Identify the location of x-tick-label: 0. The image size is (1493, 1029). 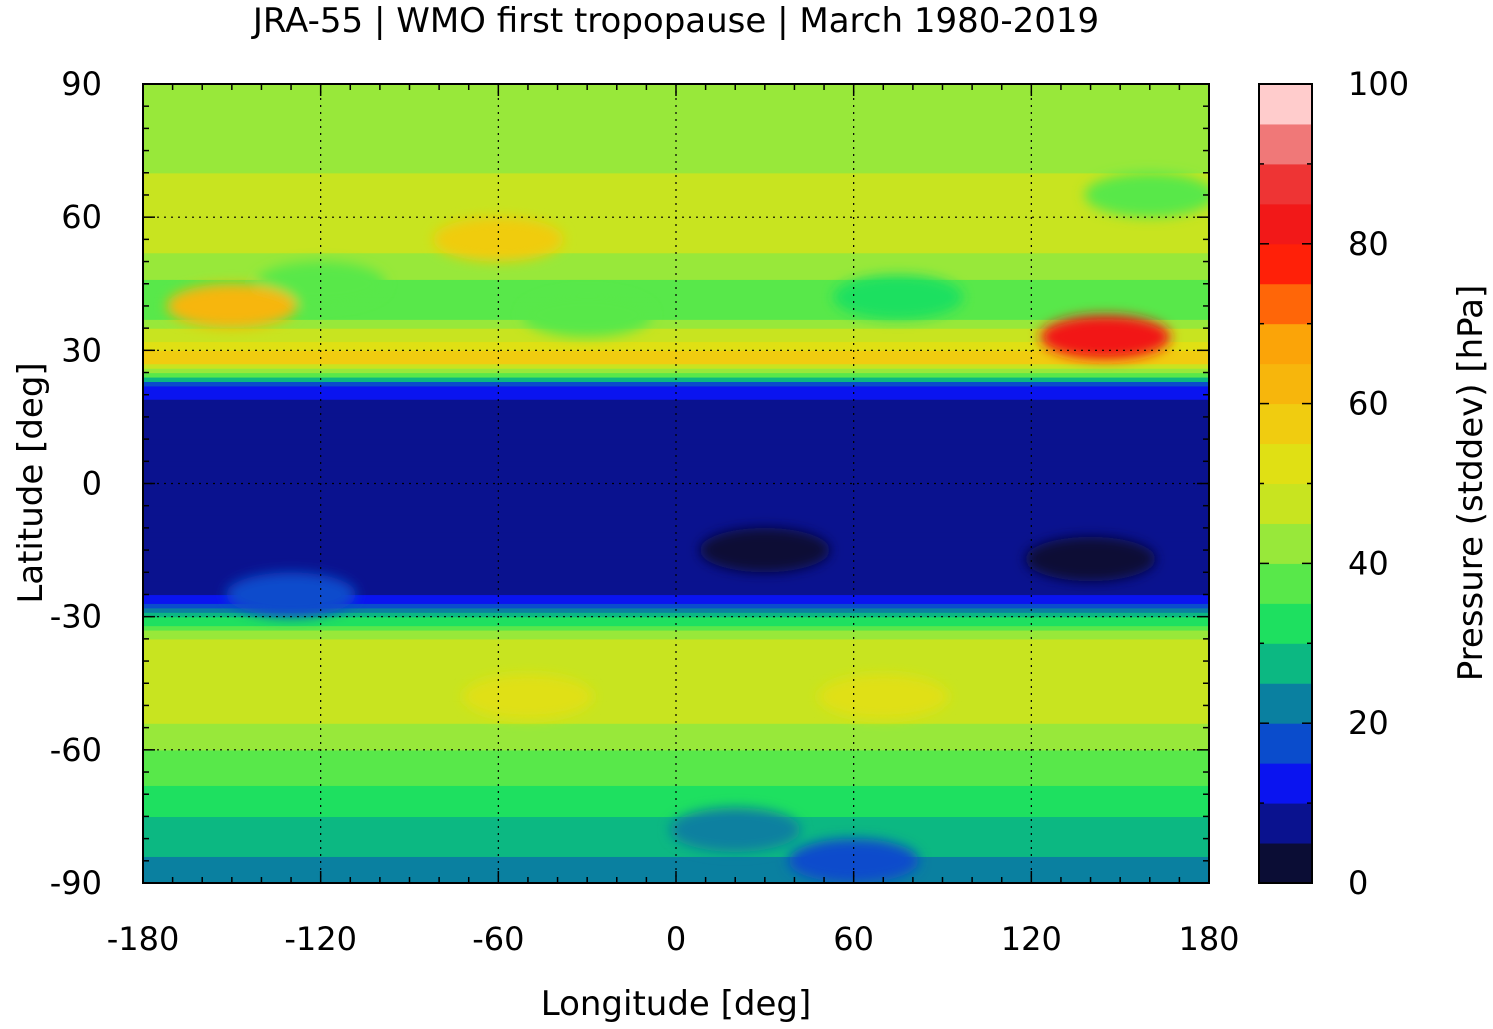
(676, 939).